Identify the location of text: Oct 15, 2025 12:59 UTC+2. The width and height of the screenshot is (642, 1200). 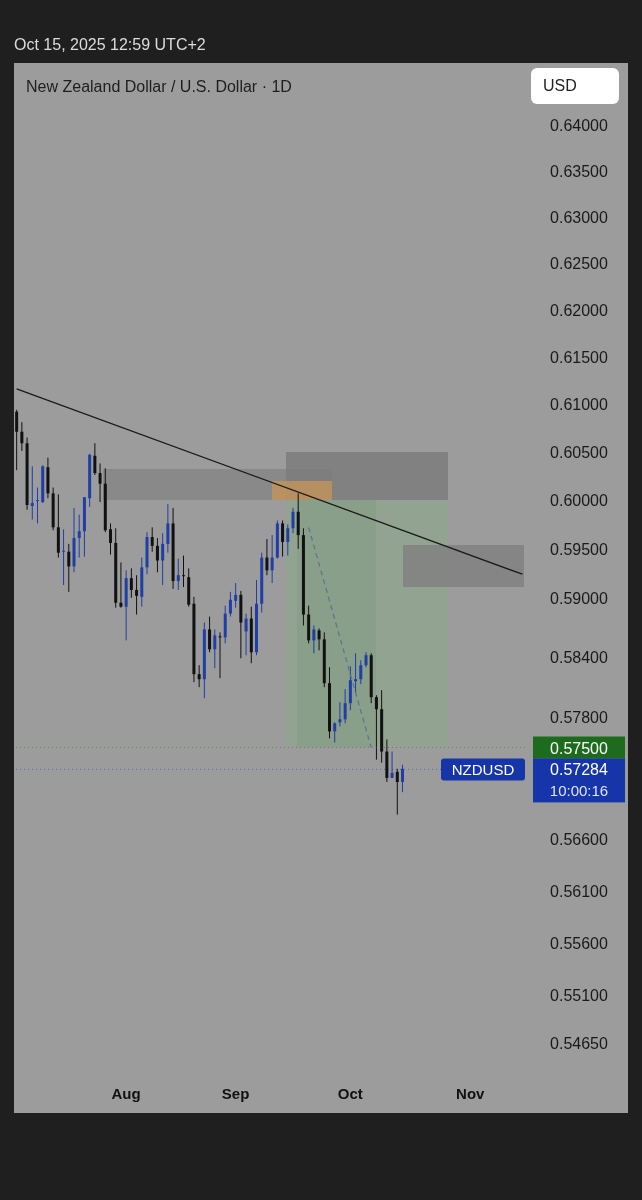
(110, 45).